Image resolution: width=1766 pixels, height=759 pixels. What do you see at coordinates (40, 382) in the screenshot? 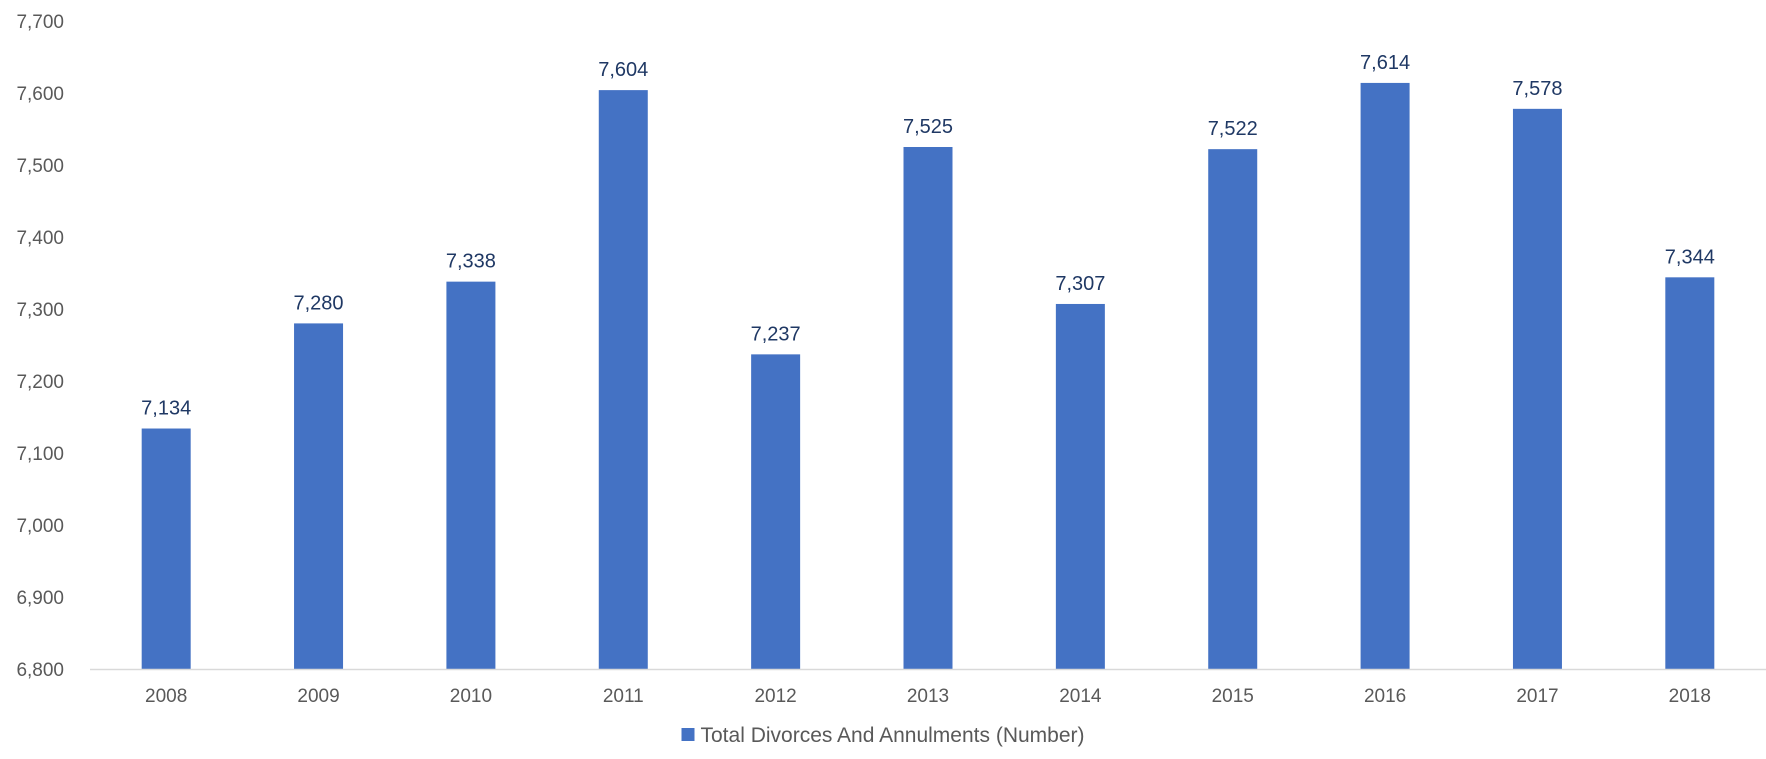
I see `y-tick-label: 7,200` at bounding box center [40, 382].